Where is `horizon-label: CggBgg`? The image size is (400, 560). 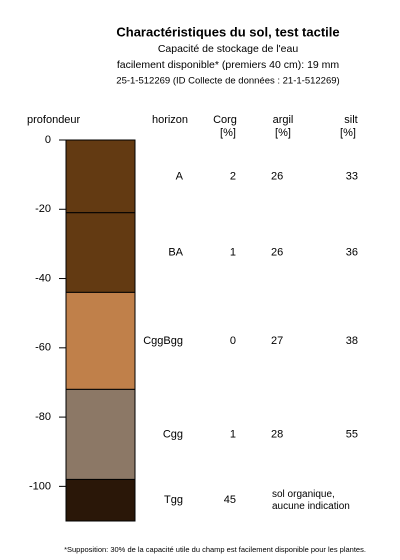 horizon-label: CggBgg is located at coordinates (163, 341).